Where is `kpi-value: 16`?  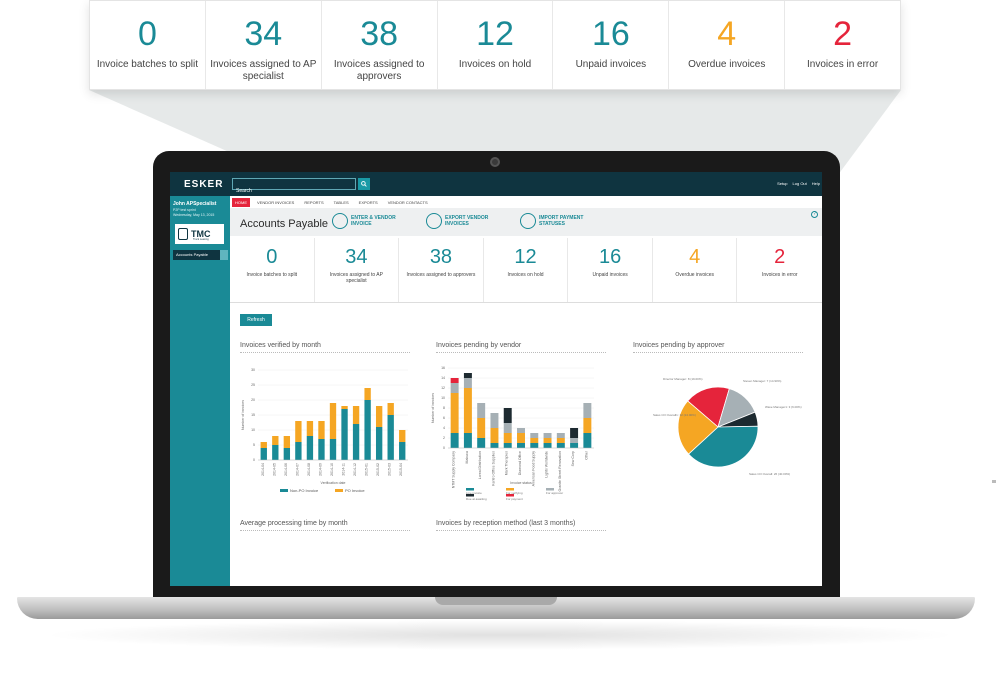 kpi-value: 16 is located at coordinates (610, 257).